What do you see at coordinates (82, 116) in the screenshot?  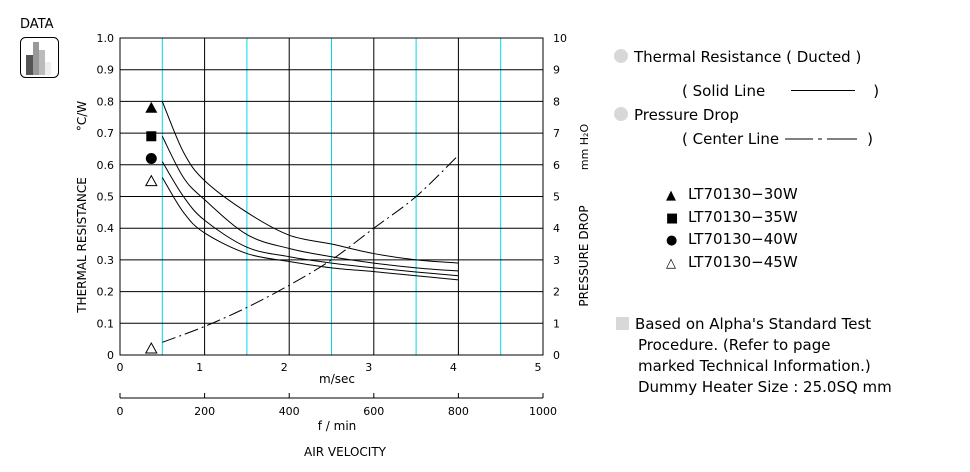 I see `y-axis-unit: °C/W` at bounding box center [82, 116].